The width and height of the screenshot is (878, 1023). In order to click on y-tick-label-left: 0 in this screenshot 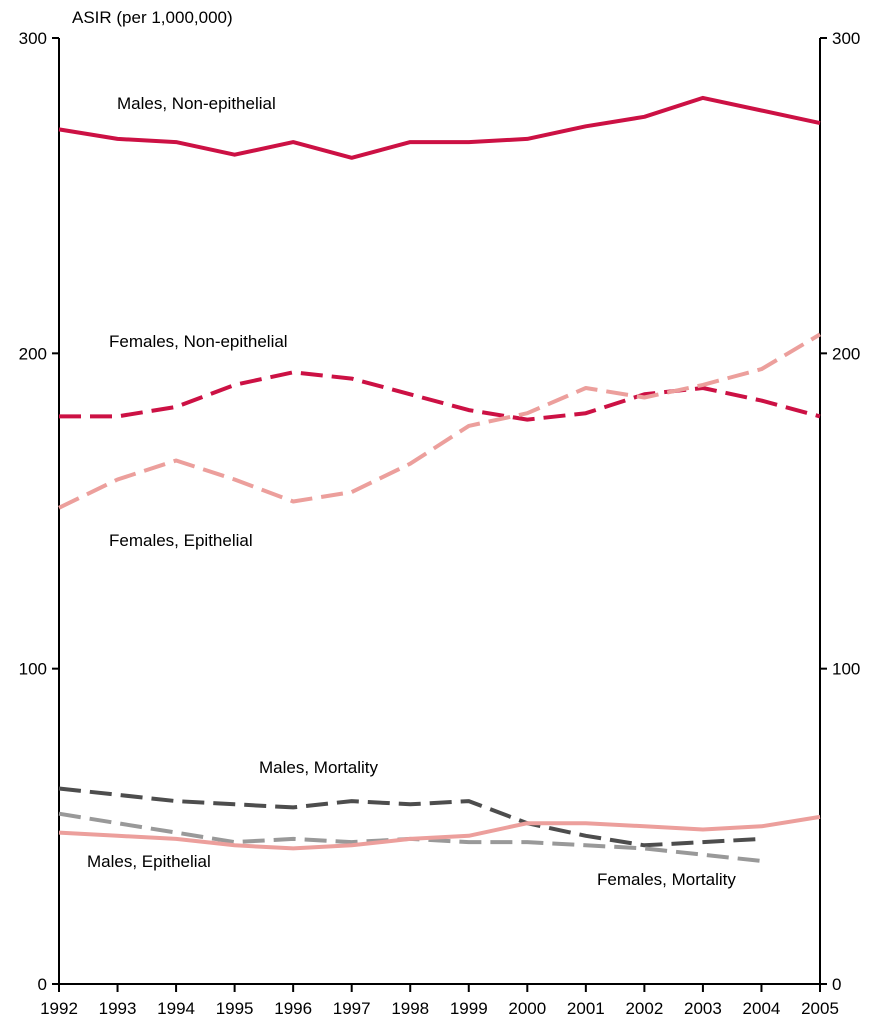, I will do `click(42, 984)`.